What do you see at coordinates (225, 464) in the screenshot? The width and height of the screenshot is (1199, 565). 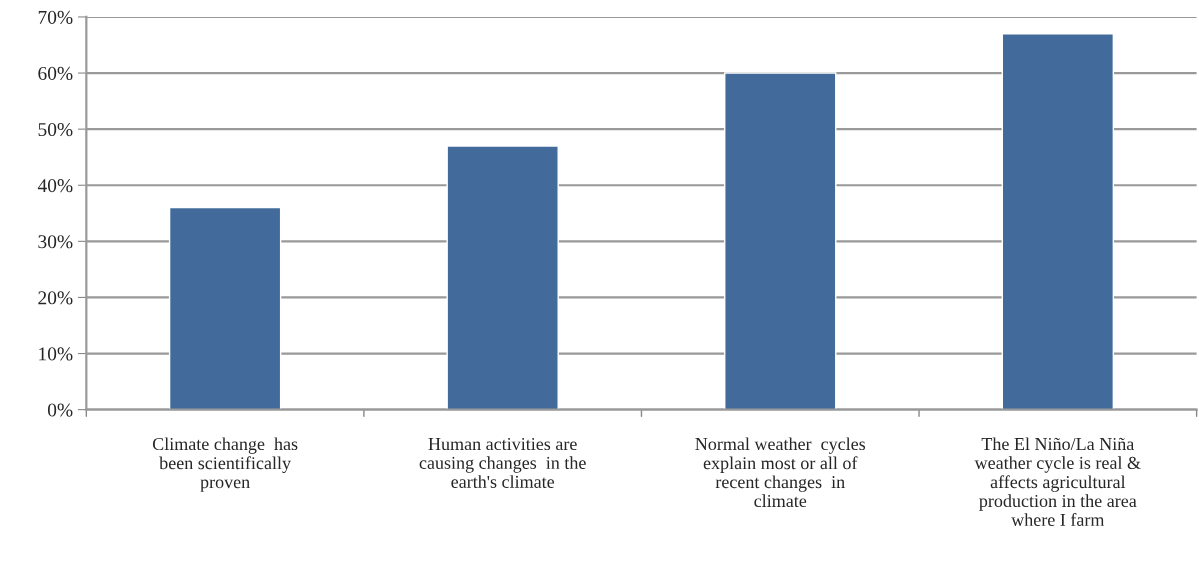 I see `x-tick-label: Climate change has been scientifically proven` at bounding box center [225, 464].